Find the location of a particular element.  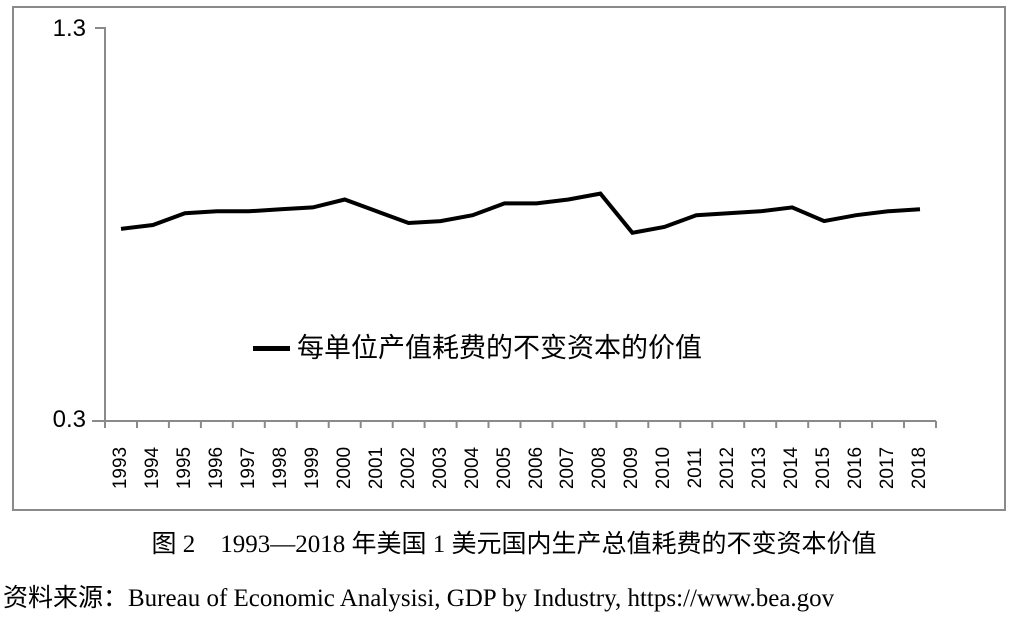

x-axis-label: 2010 is located at coordinates (664, 468).